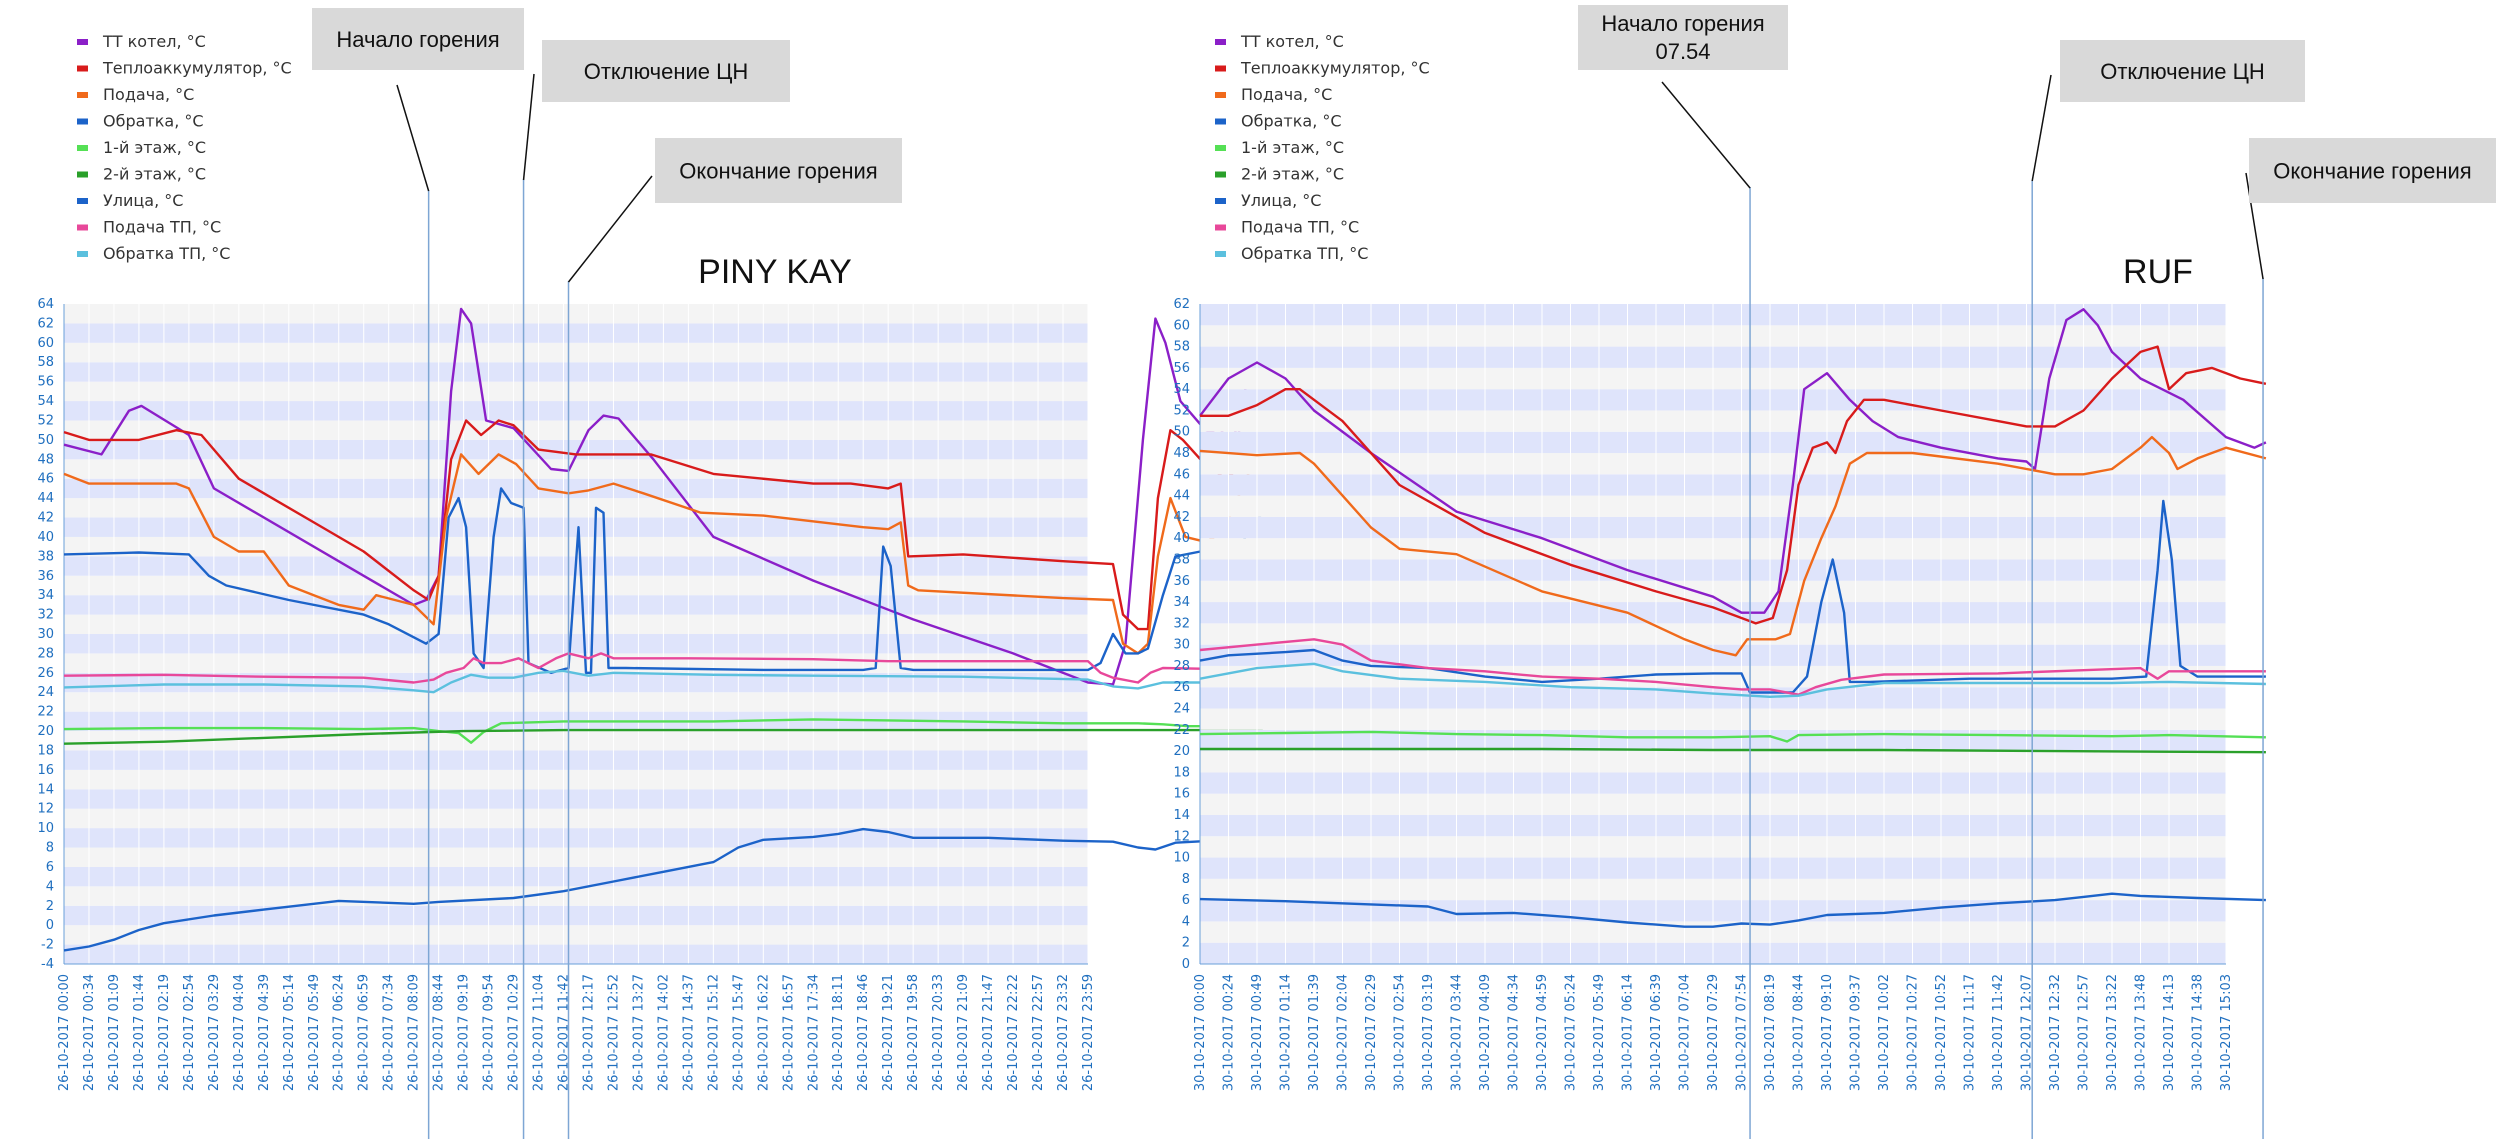 Image resolution: width=2496 pixels, height=1139 pixels. I want to click on piny-kay-x-tick-label: 26-10-2017 11:42, so click(564, 1032).